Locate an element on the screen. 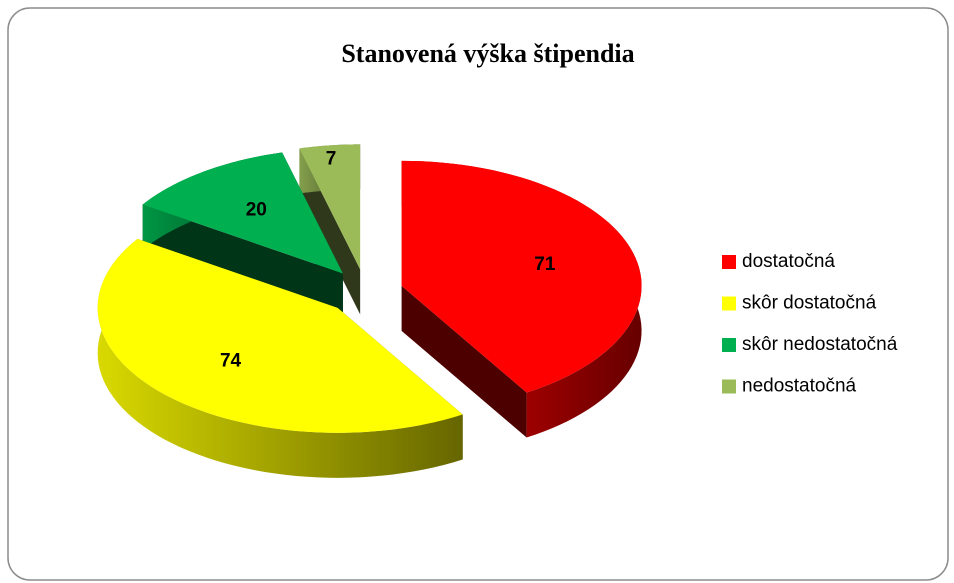 The image size is (954, 583). legend-label: dostatočná is located at coordinates (788, 261).